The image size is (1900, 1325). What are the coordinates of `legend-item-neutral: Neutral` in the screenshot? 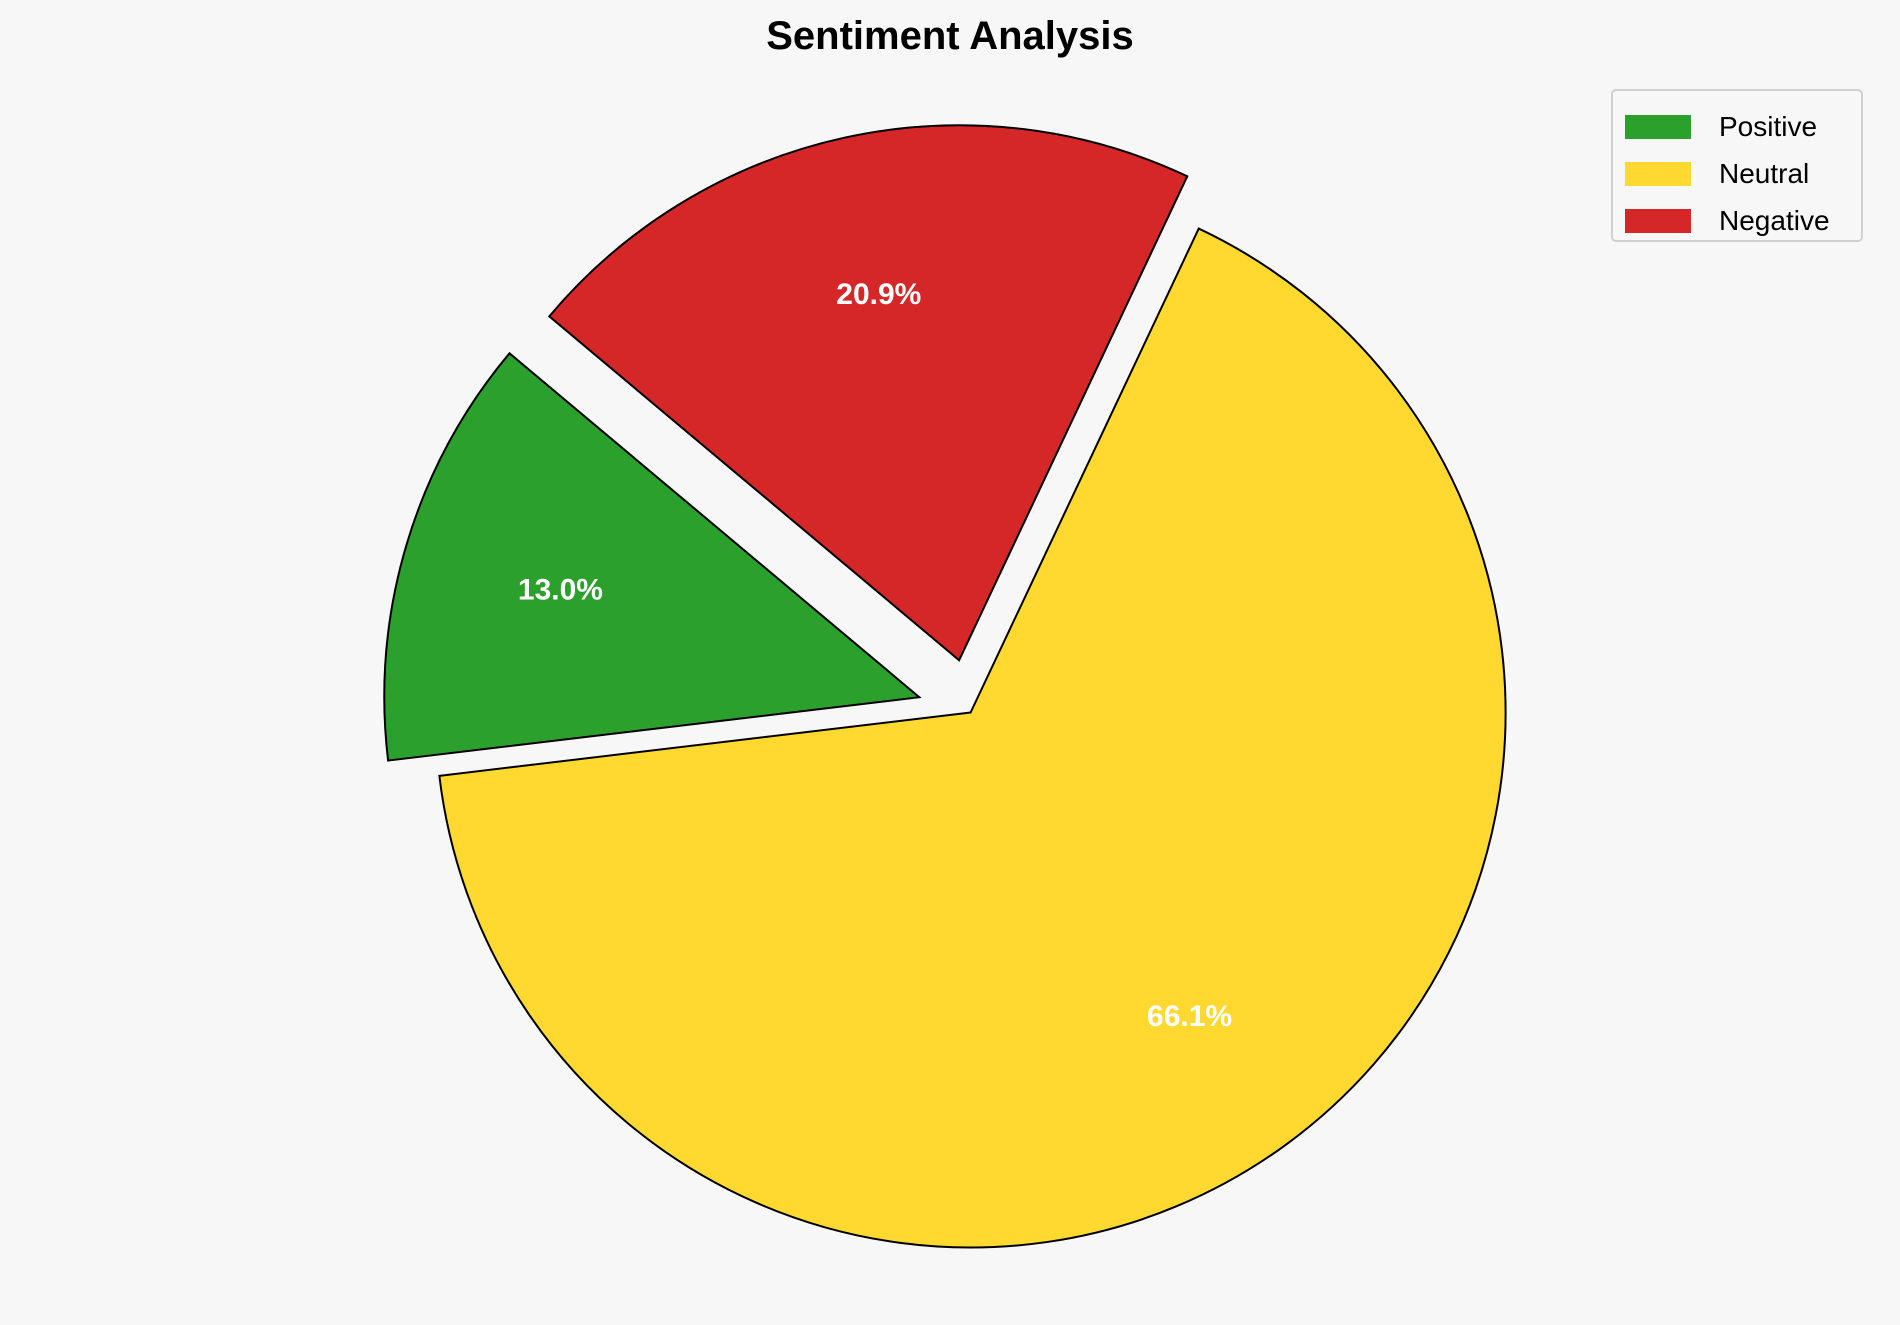 It's located at (1743, 173).